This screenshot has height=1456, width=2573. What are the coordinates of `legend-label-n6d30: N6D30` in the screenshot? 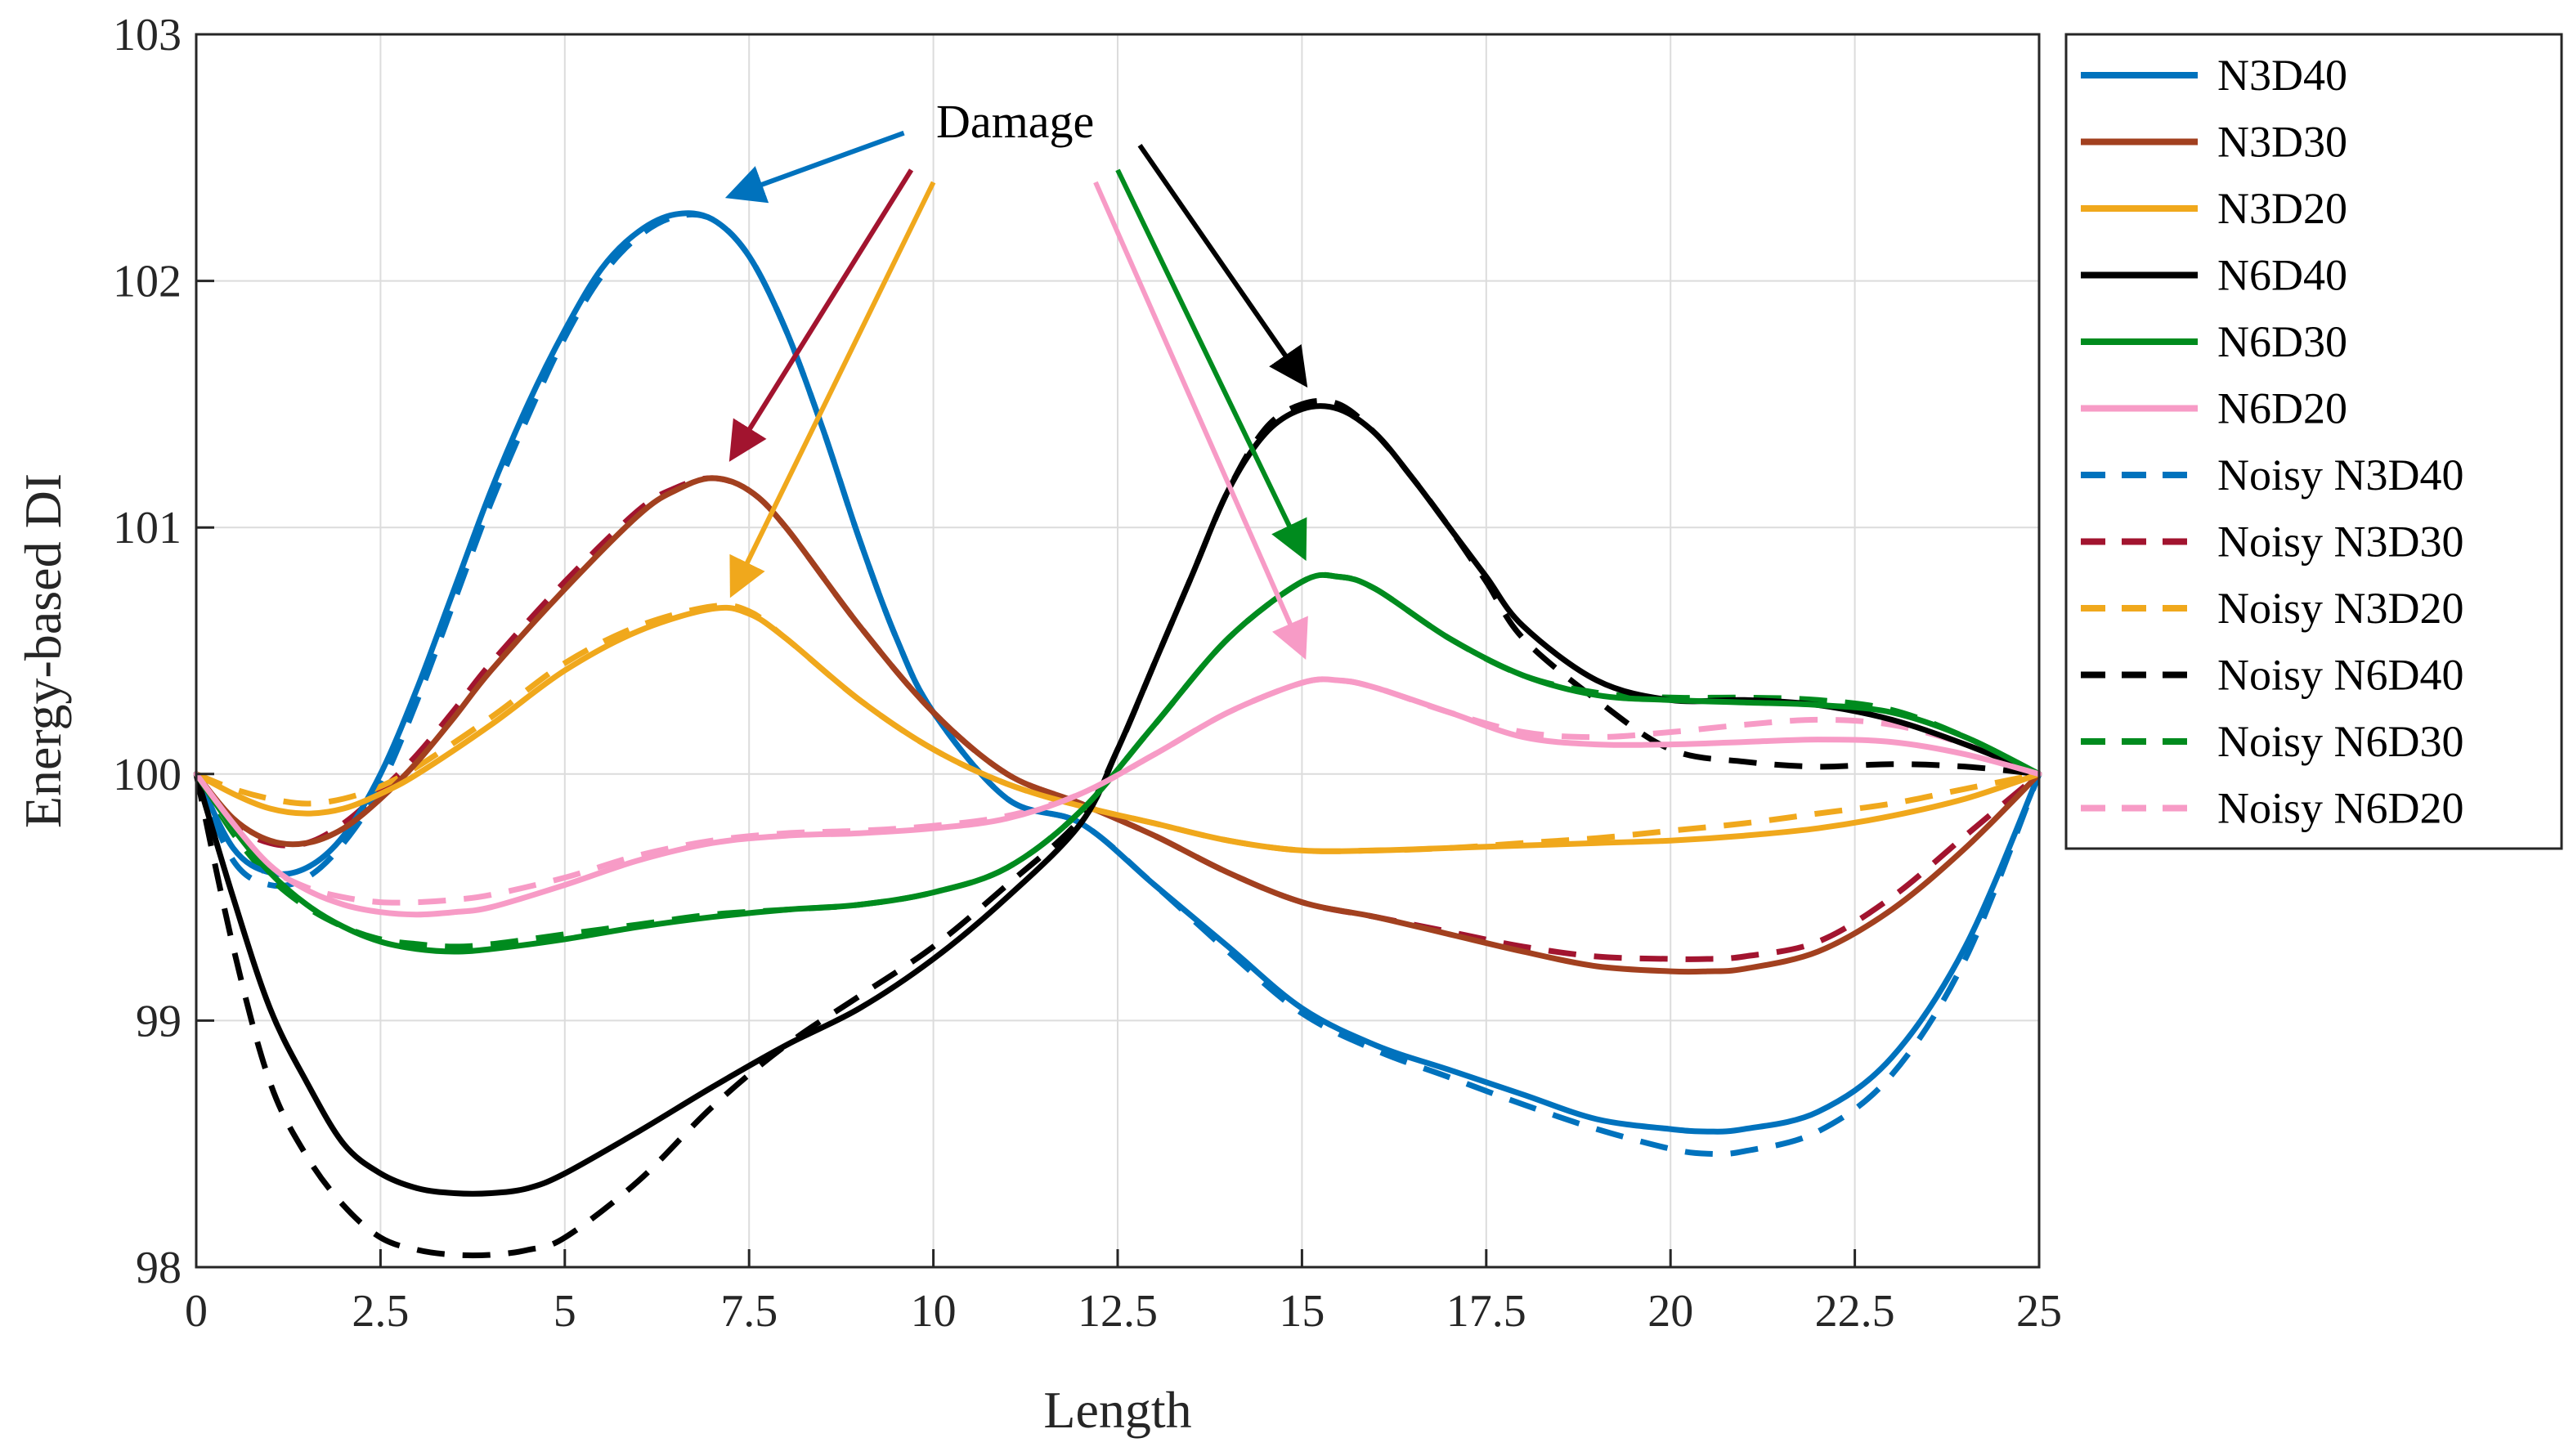 It's located at (2282, 342).